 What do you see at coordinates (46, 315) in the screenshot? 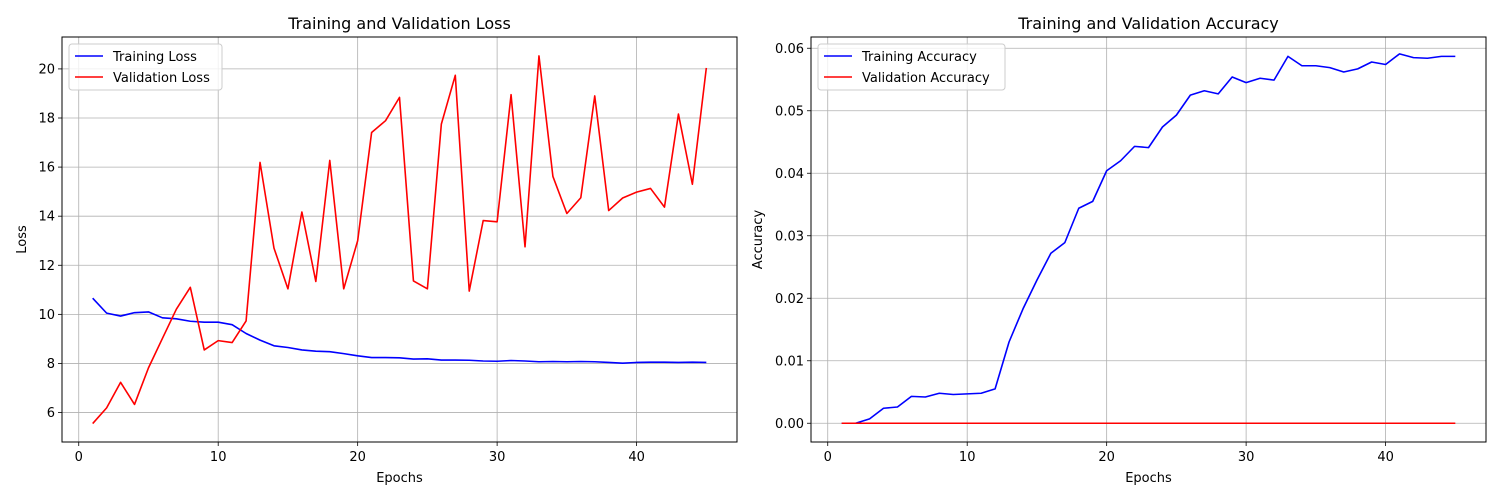
I see `loss-y-tick-label: 10` at bounding box center [46, 315].